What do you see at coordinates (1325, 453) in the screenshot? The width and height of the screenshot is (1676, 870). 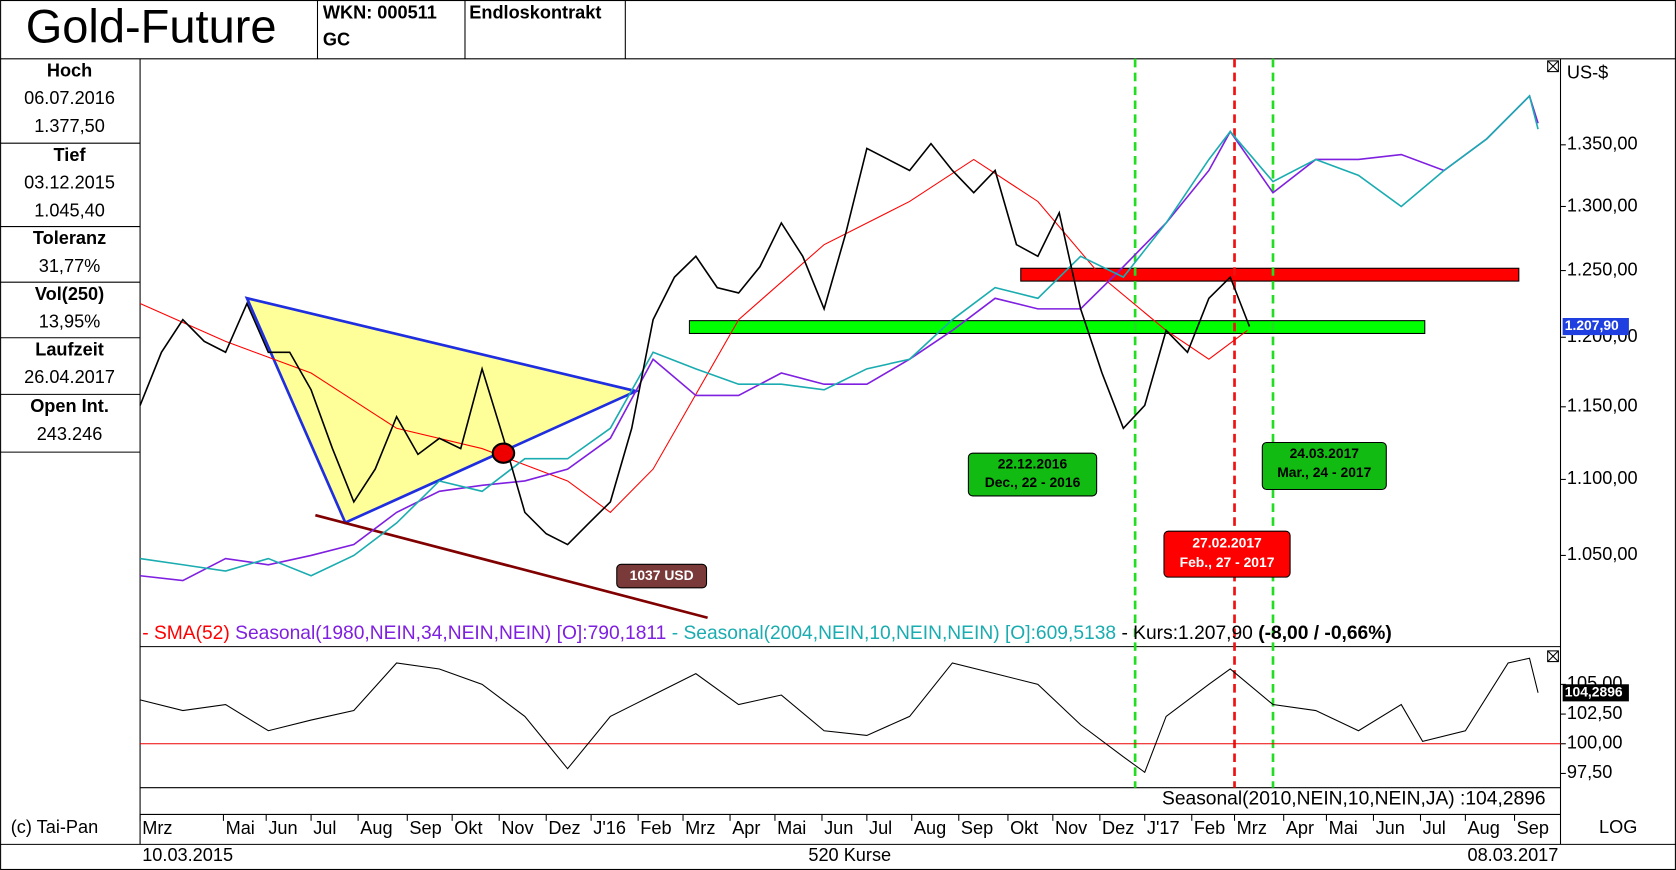 I see `date-box-text: 24.03.2017` at bounding box center [1325, 453].